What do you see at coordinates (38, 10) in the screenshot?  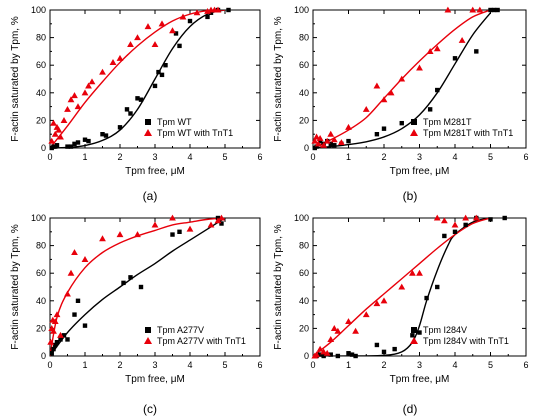 I see `y-tick-label: 100` at bounding box center [38, 10].